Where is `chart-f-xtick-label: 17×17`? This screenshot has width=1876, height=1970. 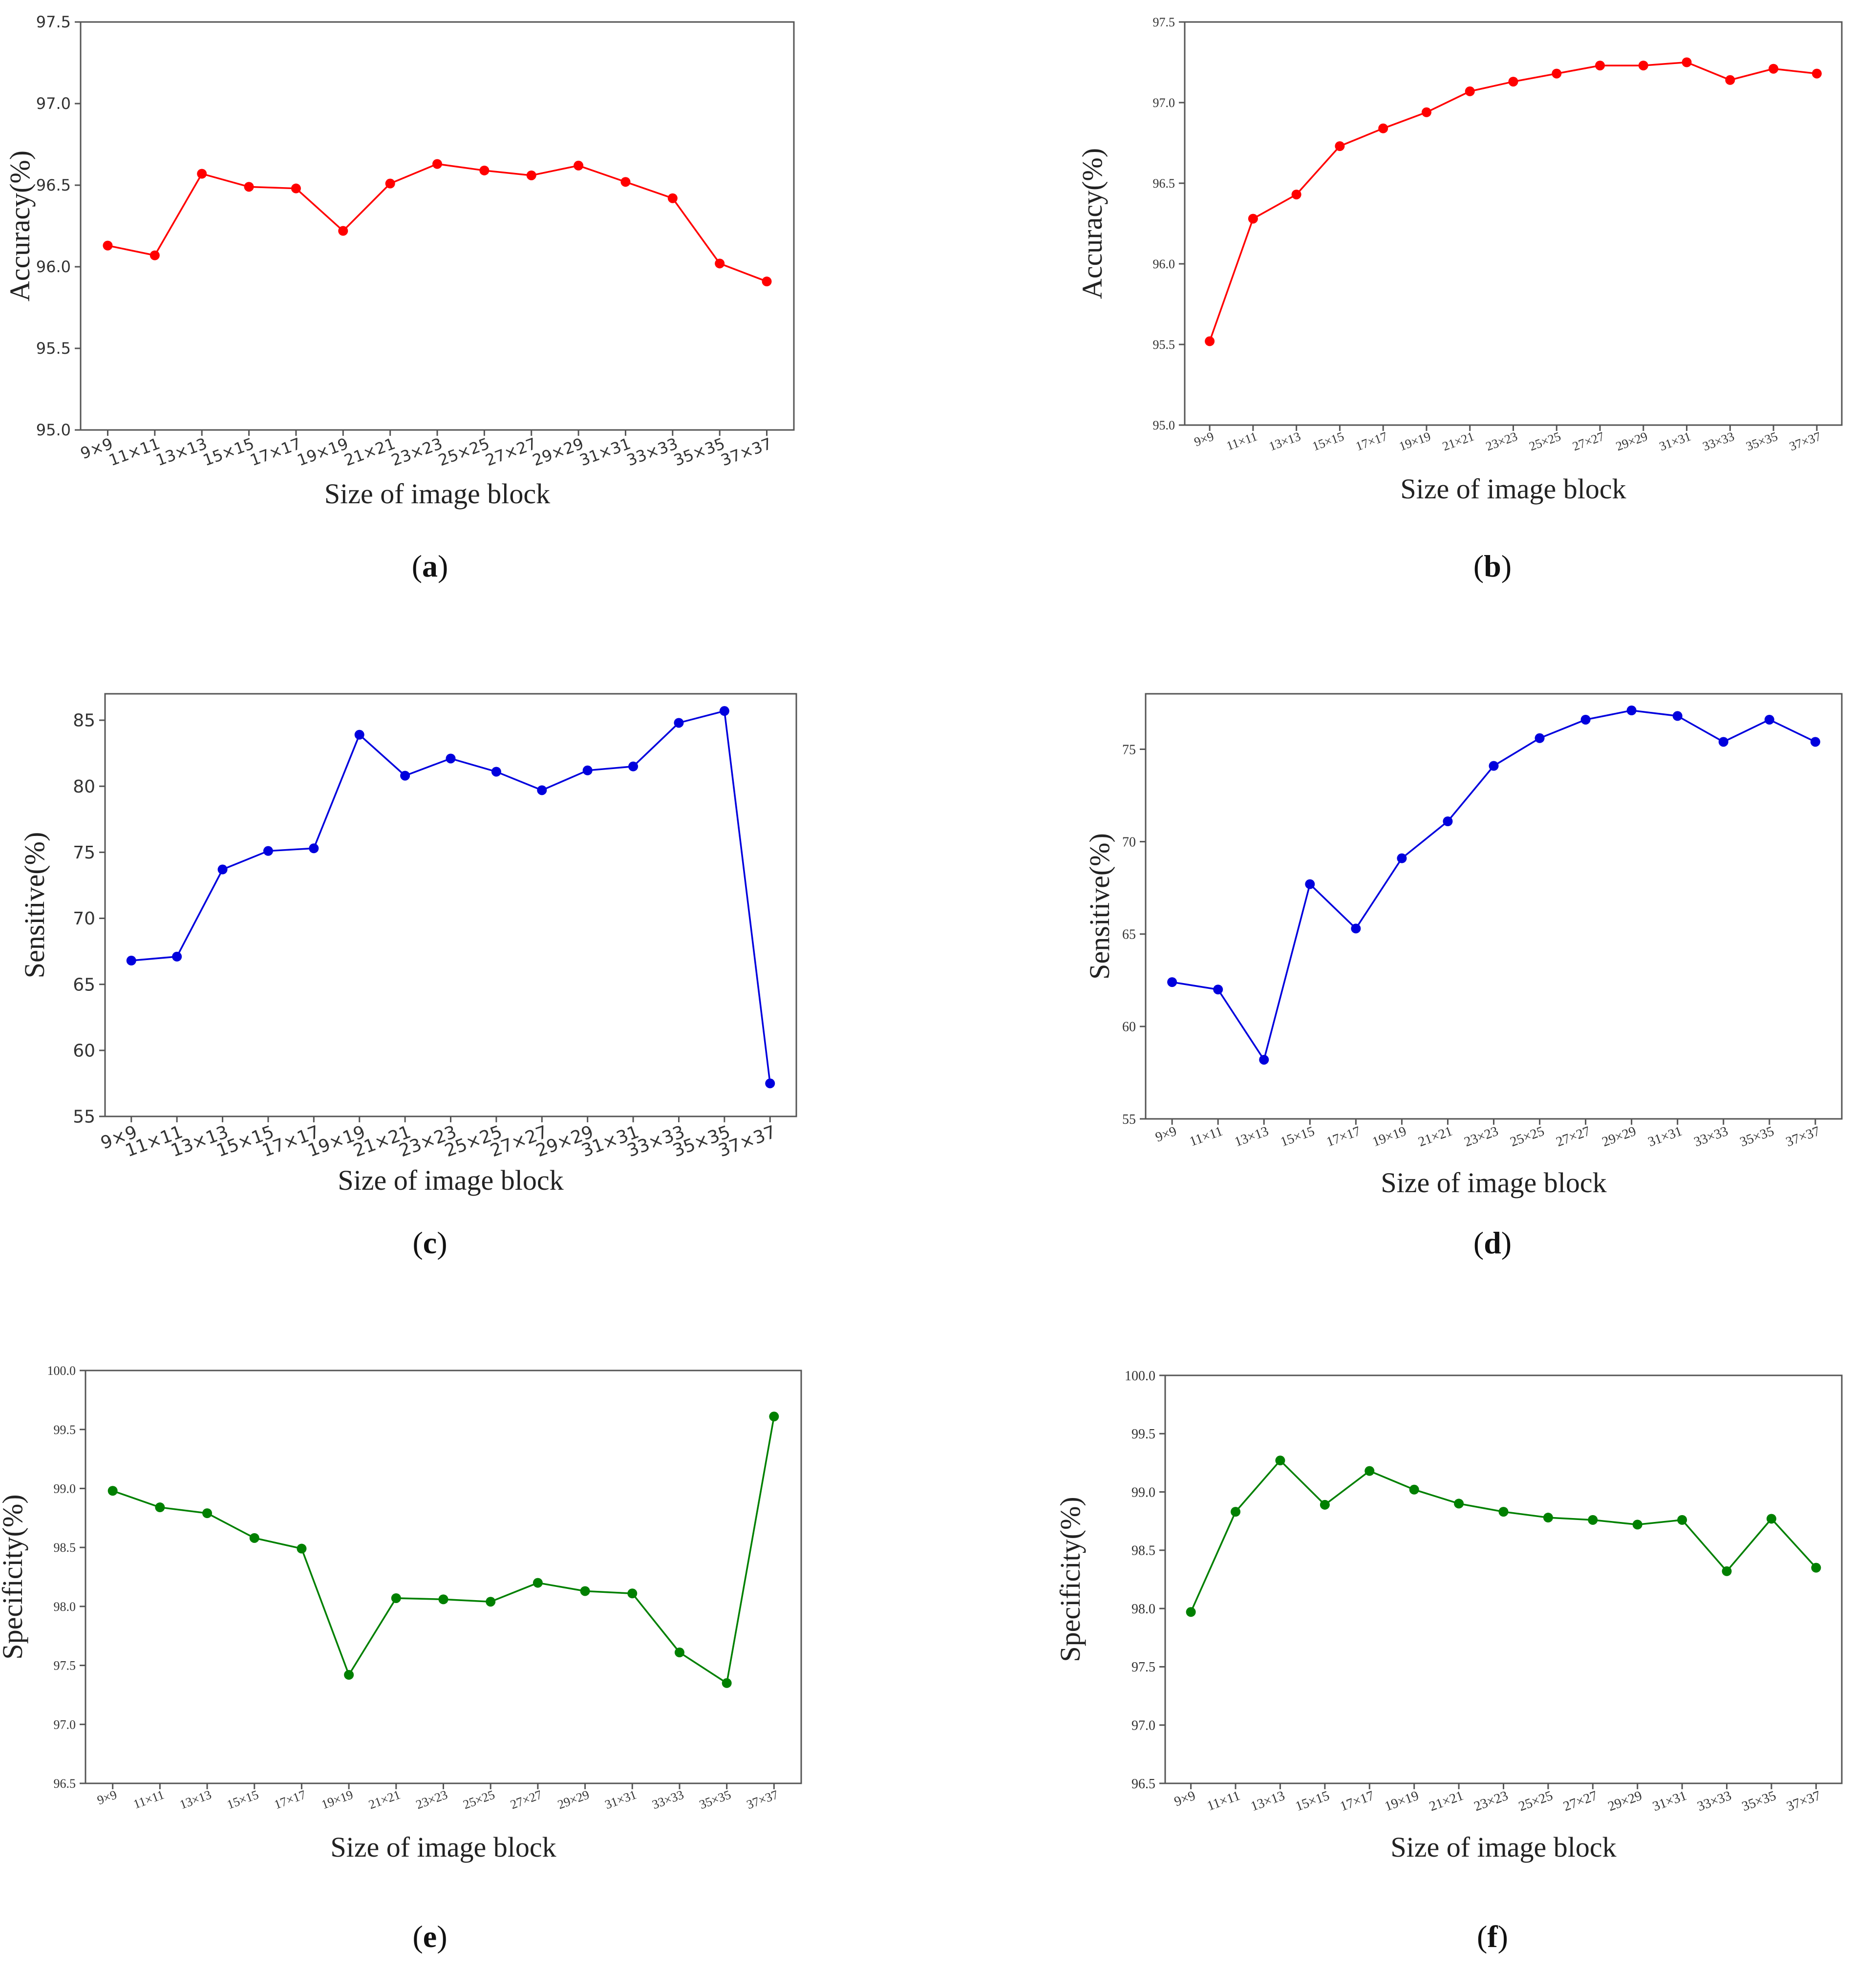
chart-f-xtick-label: 17×17 is located at coordinates (1357, 1802).